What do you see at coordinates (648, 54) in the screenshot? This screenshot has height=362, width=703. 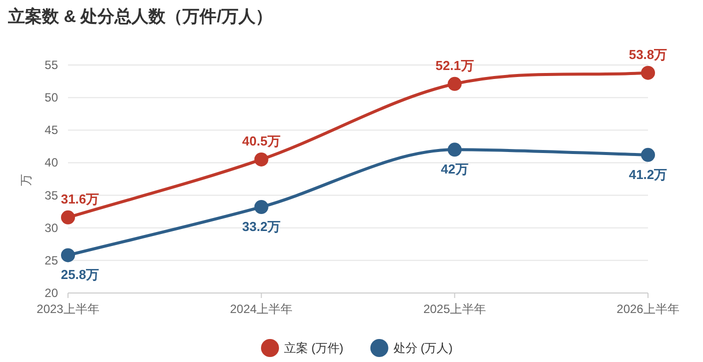 I see `data-label: 53.8万` at bounding box center [648, 54].